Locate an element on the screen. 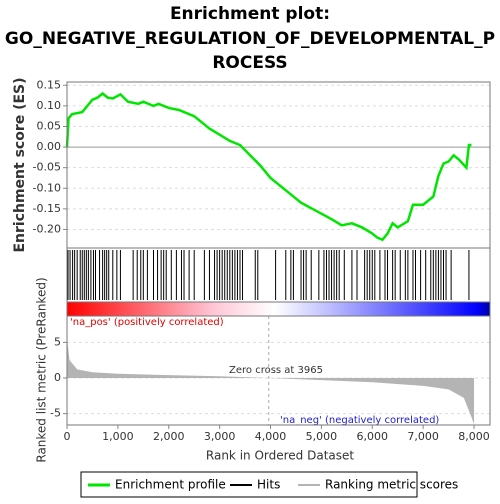 The height and width of the screenshot is (504, 500). x-tick-label: 1,000 is located at coordinates (118, 436).